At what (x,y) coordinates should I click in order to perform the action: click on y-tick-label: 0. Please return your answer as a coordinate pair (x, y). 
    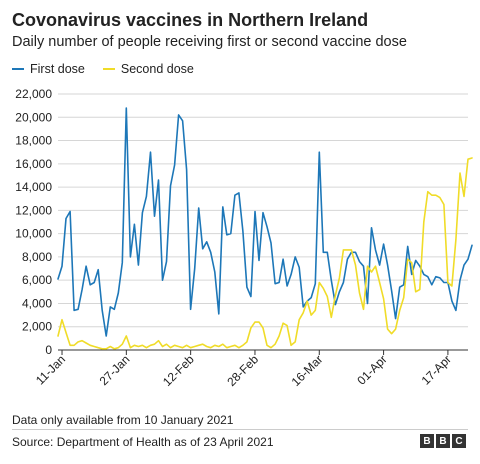
    Looking at the image, I should click on (48, 350).